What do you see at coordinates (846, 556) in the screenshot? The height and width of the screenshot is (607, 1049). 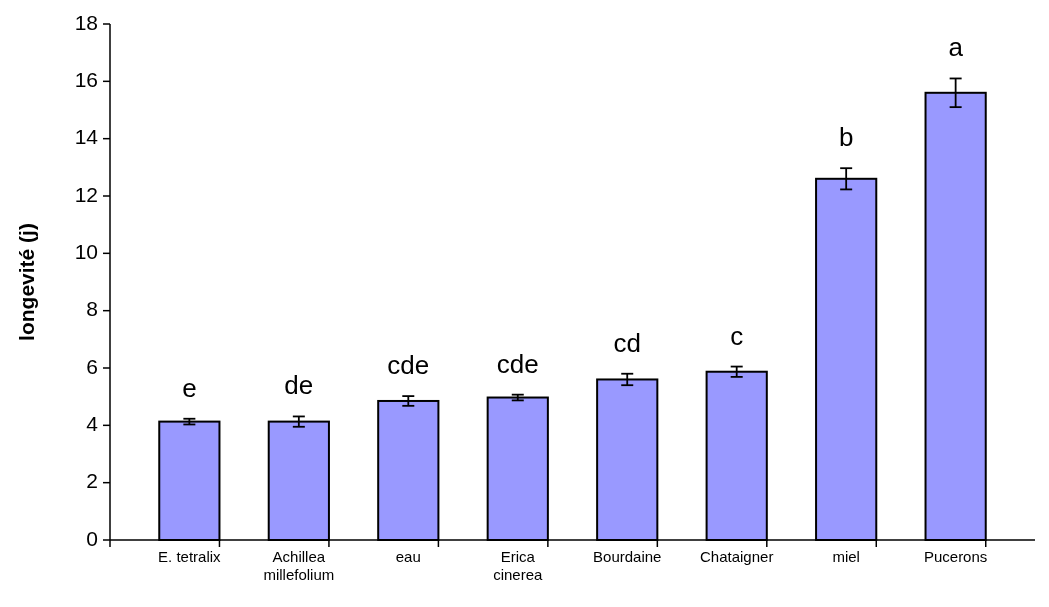 I see `x-tick-label: miel` at bounding box center [846, 556].